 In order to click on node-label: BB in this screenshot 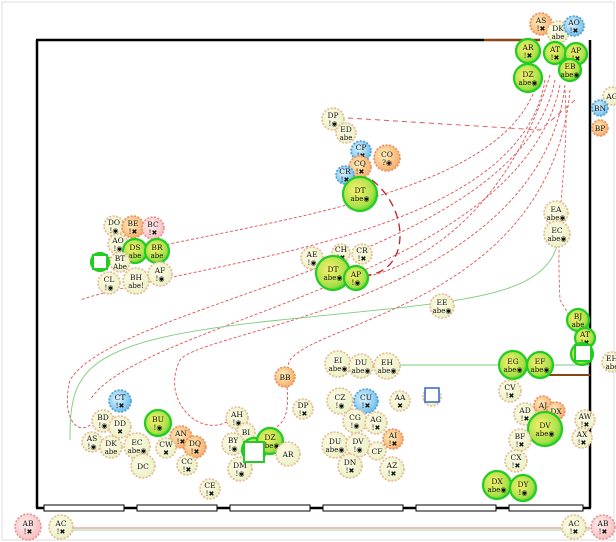, I will do `click(285, 377)`.